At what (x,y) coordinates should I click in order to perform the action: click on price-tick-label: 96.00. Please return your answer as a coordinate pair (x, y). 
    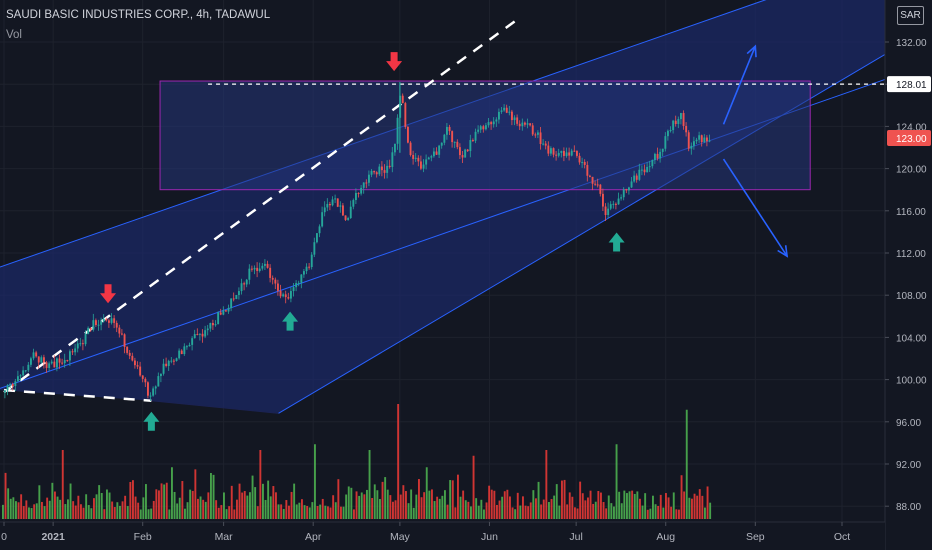
    Looking at the image, I should click on (908, 423).